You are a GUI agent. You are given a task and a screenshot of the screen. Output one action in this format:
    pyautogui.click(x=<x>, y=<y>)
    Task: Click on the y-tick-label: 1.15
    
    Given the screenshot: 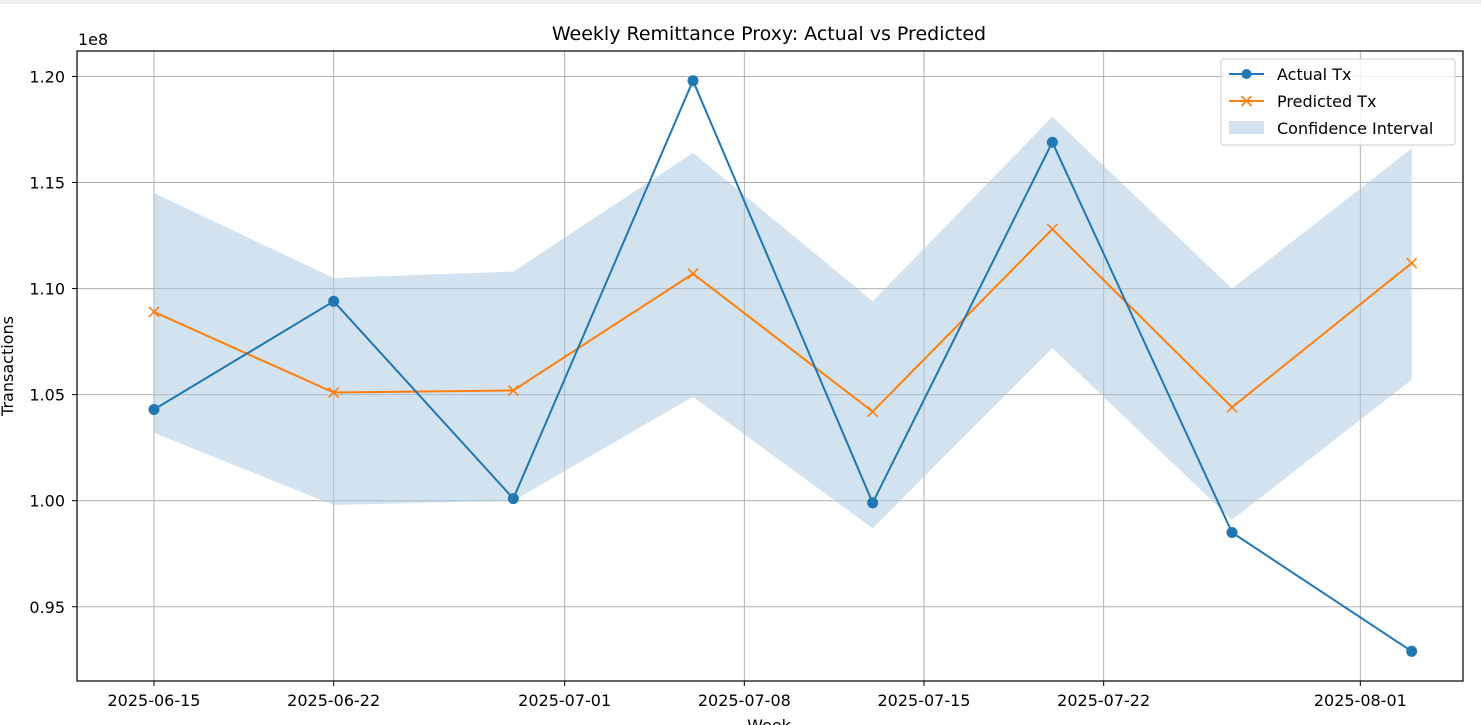 What is the action you would take?
    pyautogui.click(x=47, y=183)
    